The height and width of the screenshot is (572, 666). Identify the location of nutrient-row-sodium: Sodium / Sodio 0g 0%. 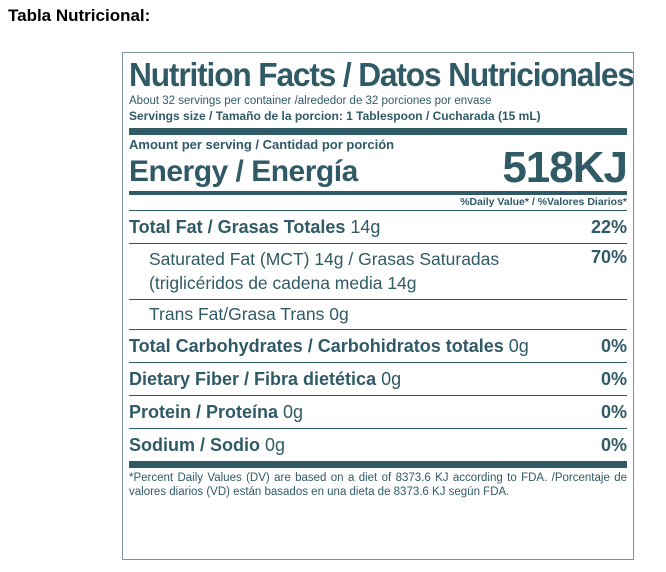
(378, 444).